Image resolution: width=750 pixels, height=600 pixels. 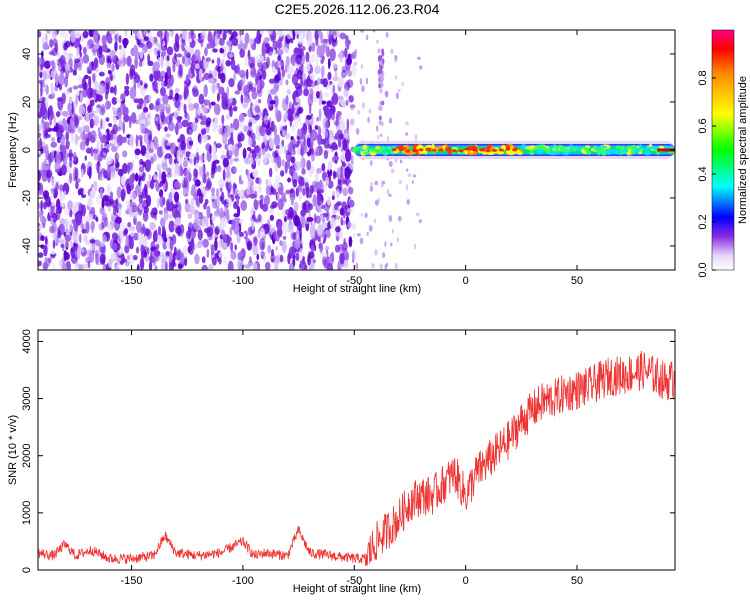 I want to click on y-tick-label: 2000, so click(x=27, y=455).